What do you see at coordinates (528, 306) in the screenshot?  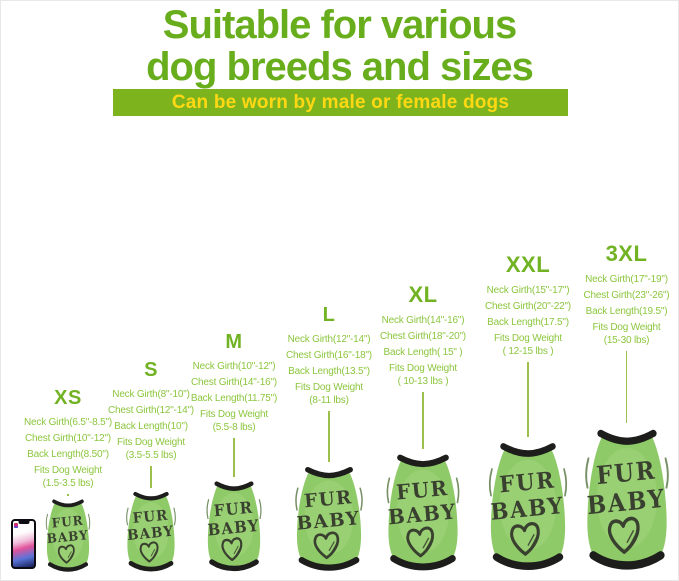 I see `spec-chest-girth: Chest Girth(20"-22")` at bounding box center [528, 306].